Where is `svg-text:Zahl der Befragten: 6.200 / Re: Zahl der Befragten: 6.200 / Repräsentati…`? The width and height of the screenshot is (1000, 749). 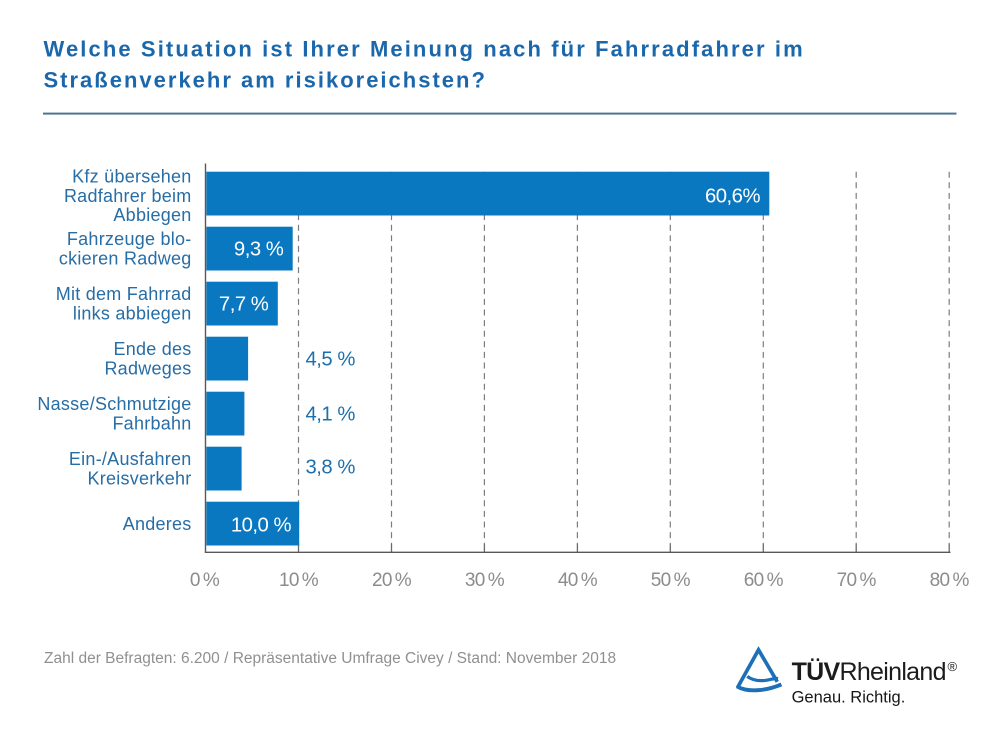 svg-text:Zahl der Befragten: 6.200 / Re: Zahl der Befragten: 6.200 / Repräsentati… is located at coordinates (330, 658).